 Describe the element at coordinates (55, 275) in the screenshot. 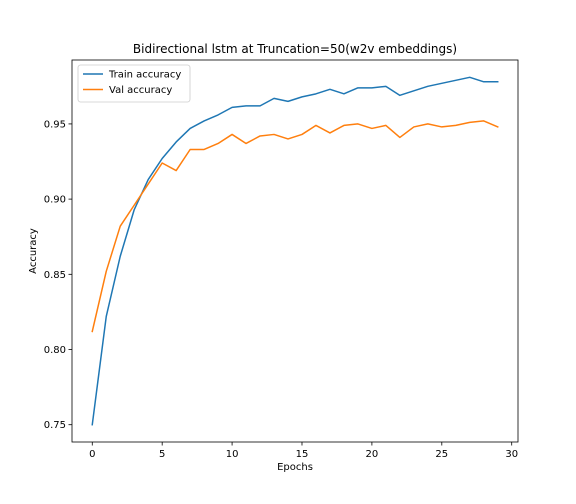

I see `y-tick-label: 0.85` at that location.